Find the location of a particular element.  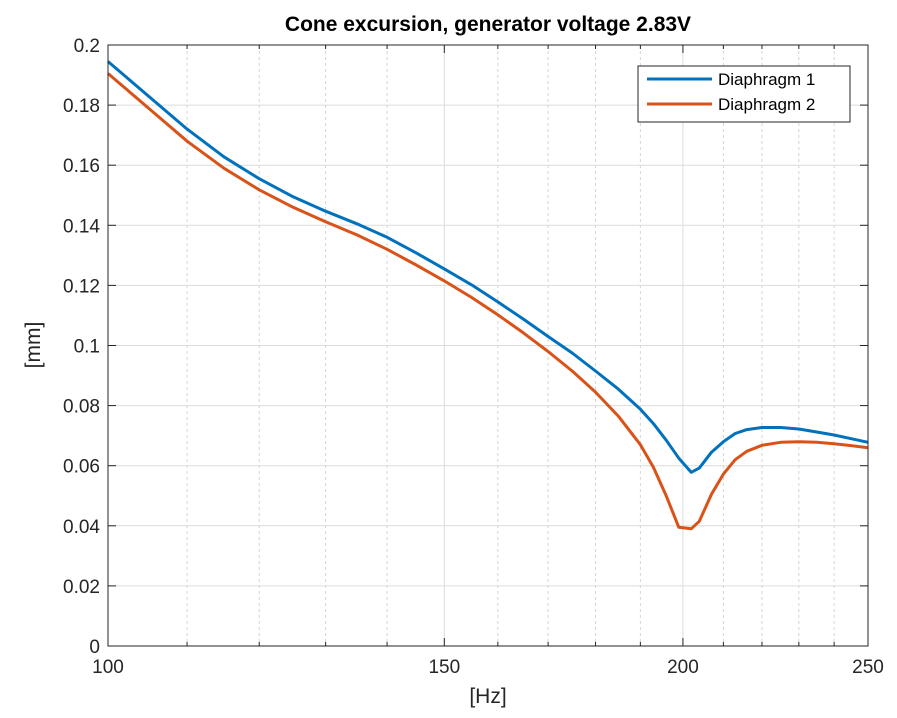

y-axis-label: [mm] is located at coordinates (33, 345).